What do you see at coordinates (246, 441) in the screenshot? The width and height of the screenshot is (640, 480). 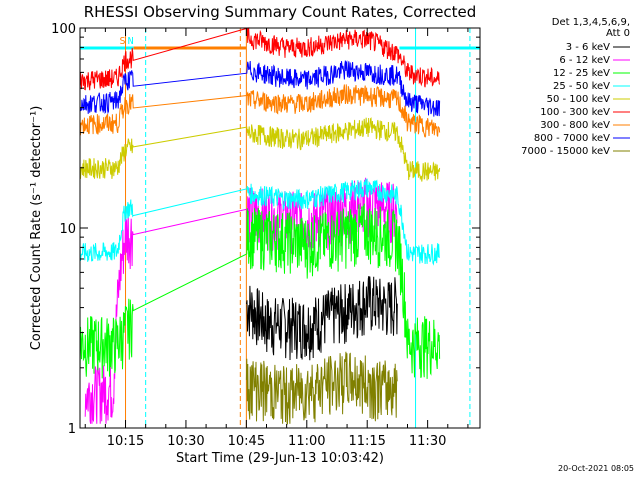 I see `x-tick-label-2: 10:45` at bounding box center [246, 441].